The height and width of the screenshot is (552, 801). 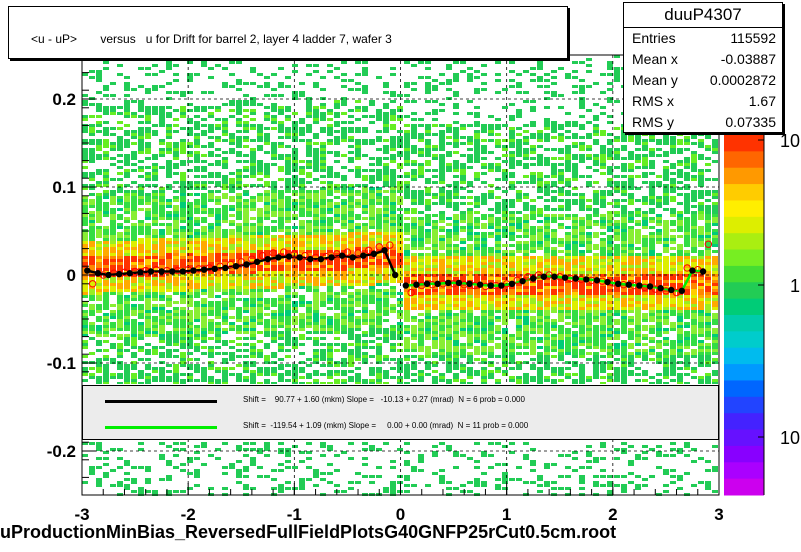 What do you see at coordinates (612, 514) in the screenshot?
I see `x-tick-label: 2` at bounding box center [612, 514].